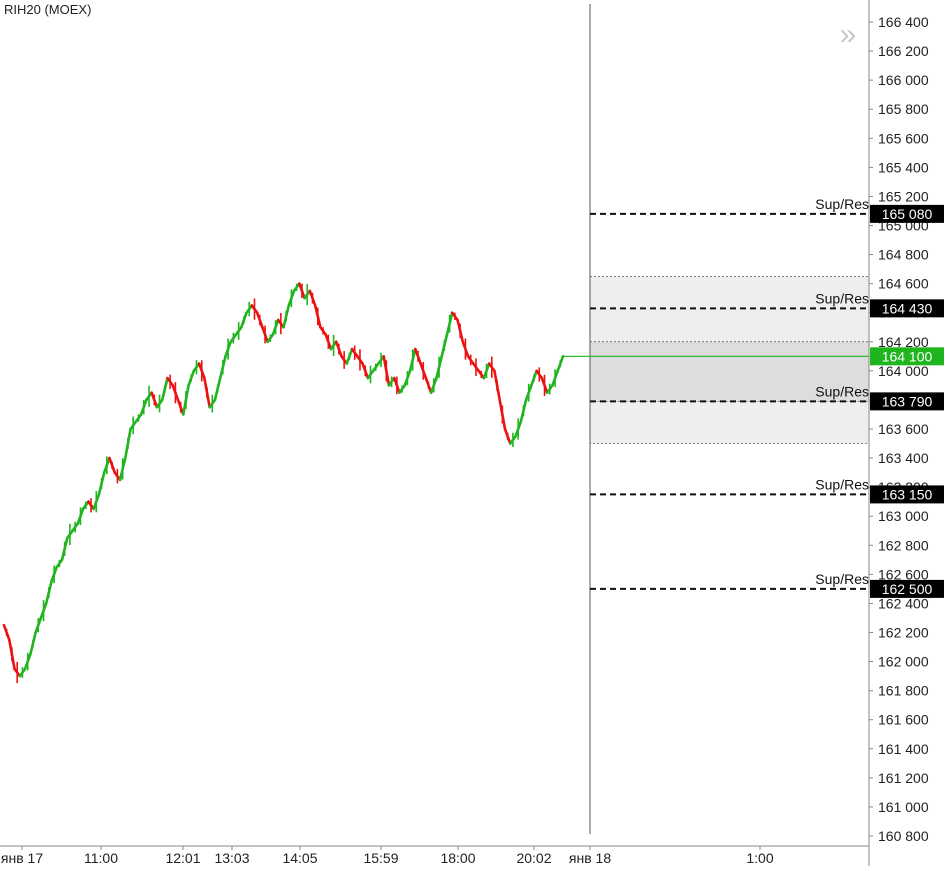 The width and height of the screenshot is (945, 871). Describe the element at coordinates (903, 720) in the screenshot. I see `price-tick-label: 161 600` at that location.